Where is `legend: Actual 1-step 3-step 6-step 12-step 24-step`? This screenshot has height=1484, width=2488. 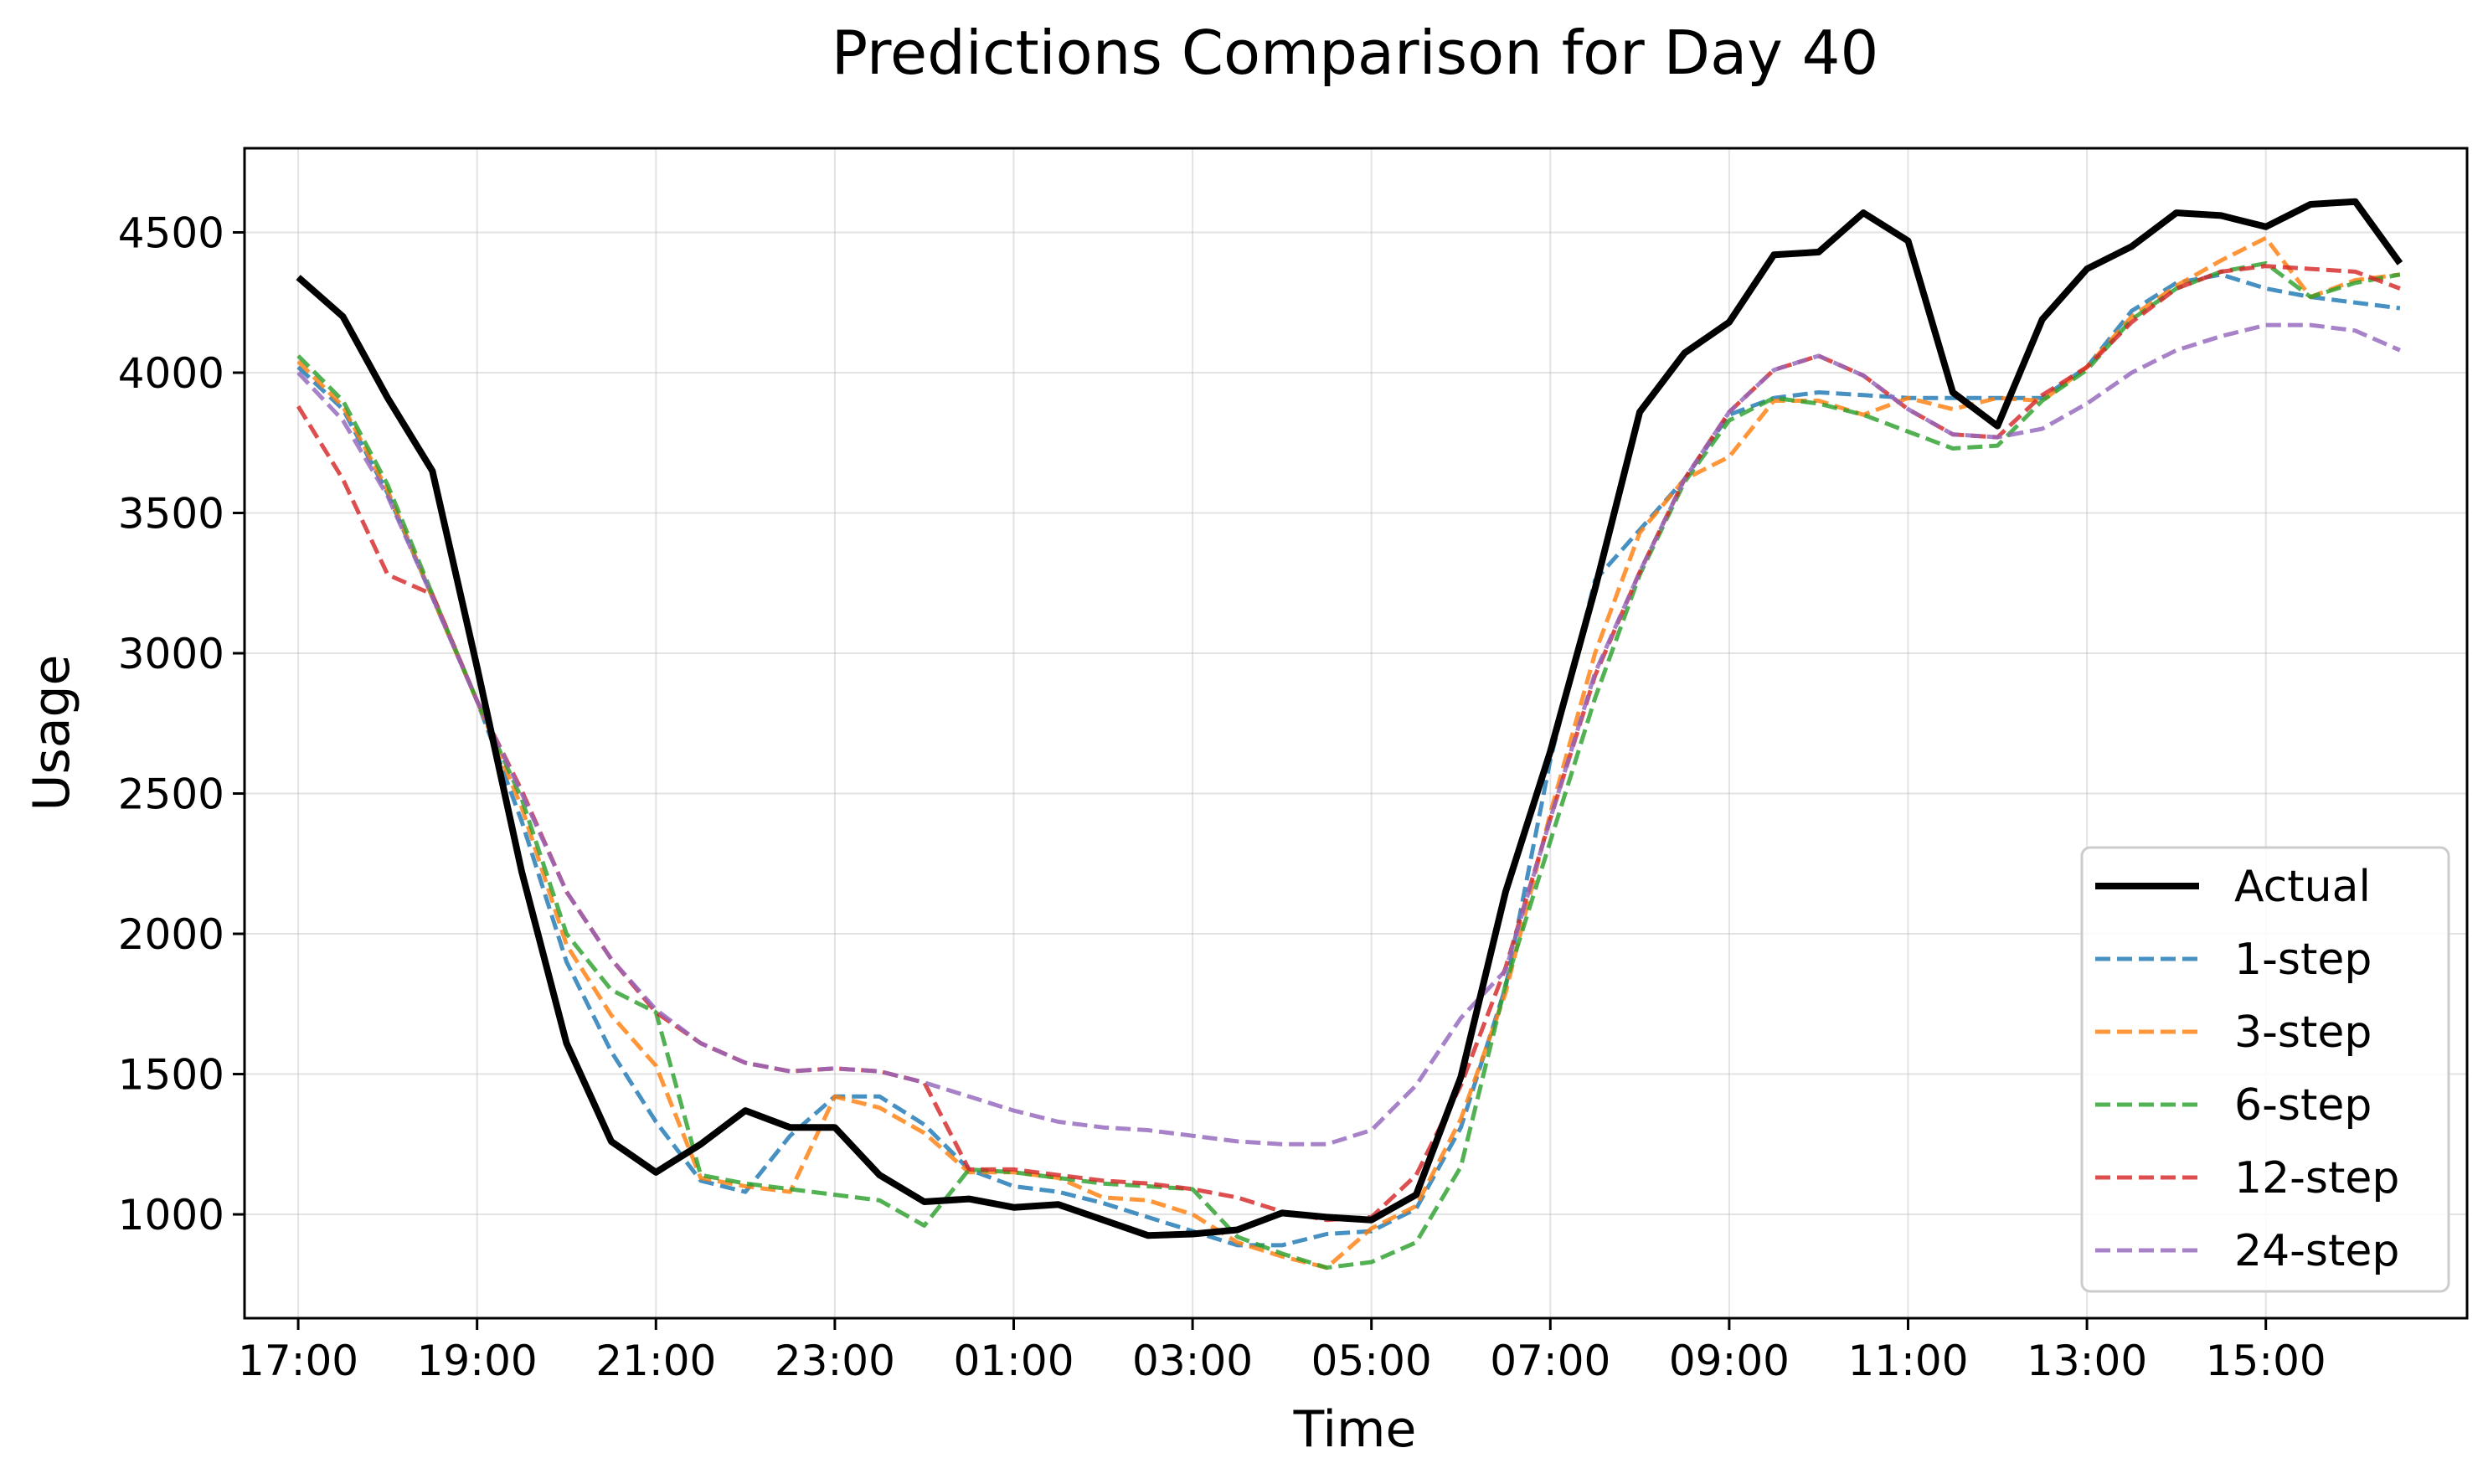 legend: Actual 1-step 3-step 6-step 12-step 24-step is located at coordinates (2265, 1069).